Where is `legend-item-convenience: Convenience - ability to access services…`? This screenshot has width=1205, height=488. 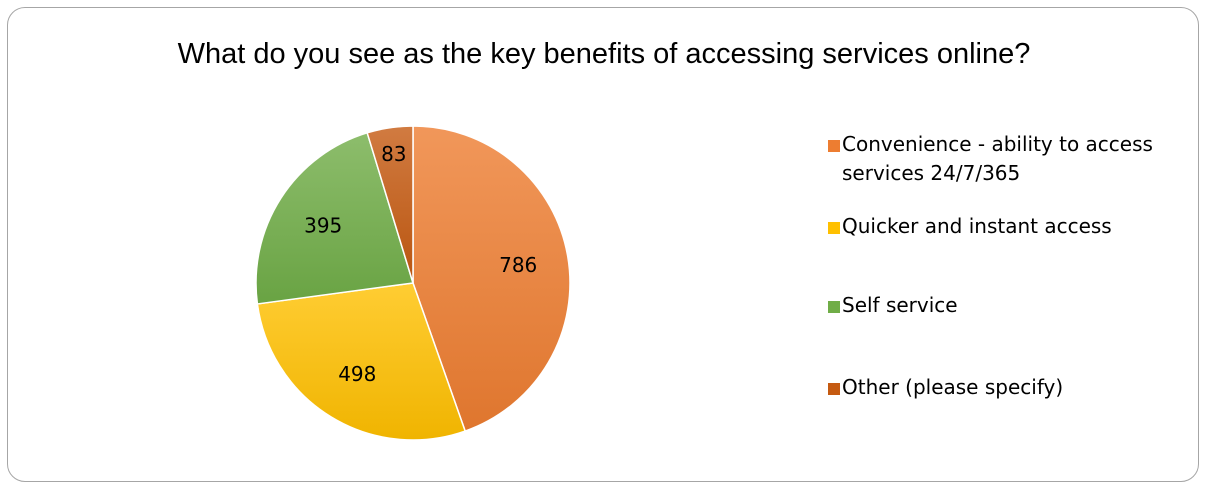
legend-item-convenience: Convenience - ability to access services… is located at coordinates (1005, 159).